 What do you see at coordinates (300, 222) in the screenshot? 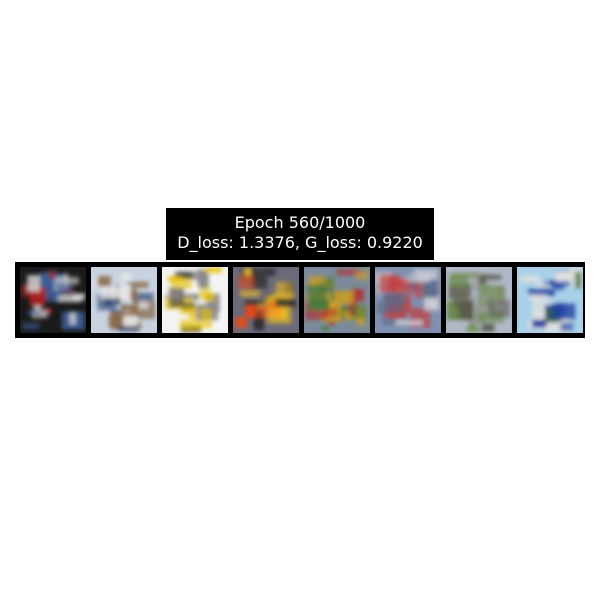
I see `epoch-label: Epoch 560/1000` at bounding box center [300, 222].